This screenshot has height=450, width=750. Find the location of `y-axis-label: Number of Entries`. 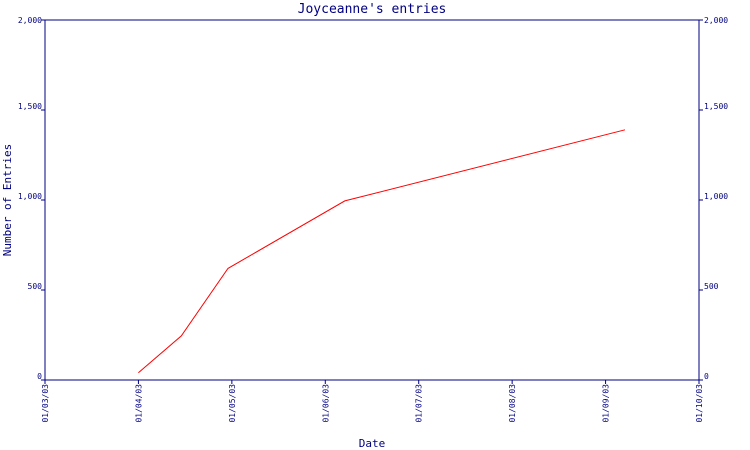

y-axis-label: Number of Entries is located at coordinates (7, 200).